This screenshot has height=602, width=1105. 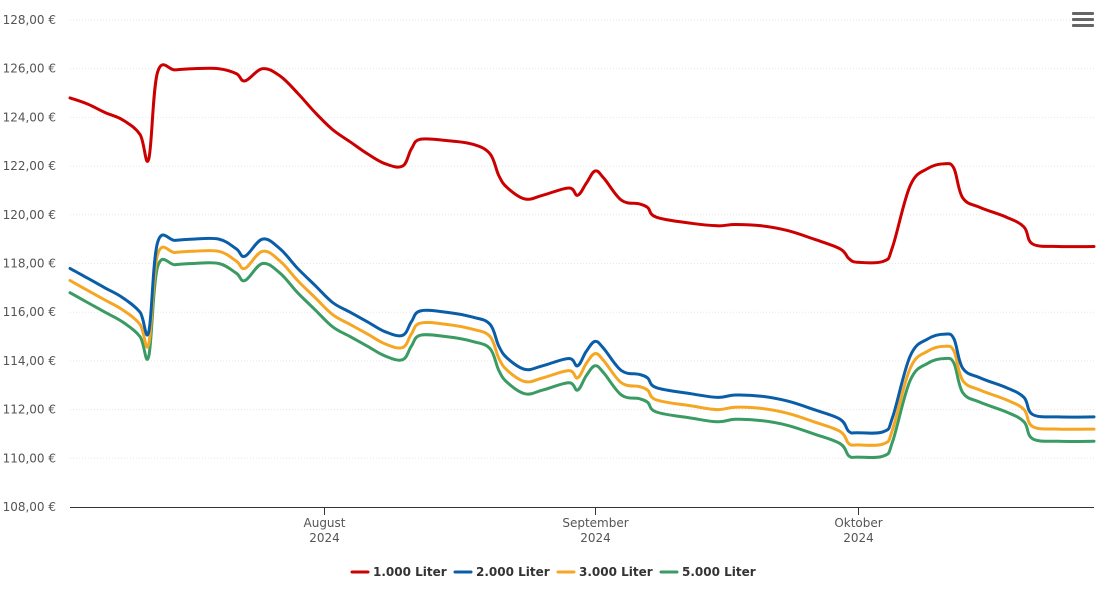 I want to click on y-tick-label: 114,00 €, so click(x=29, y=361).